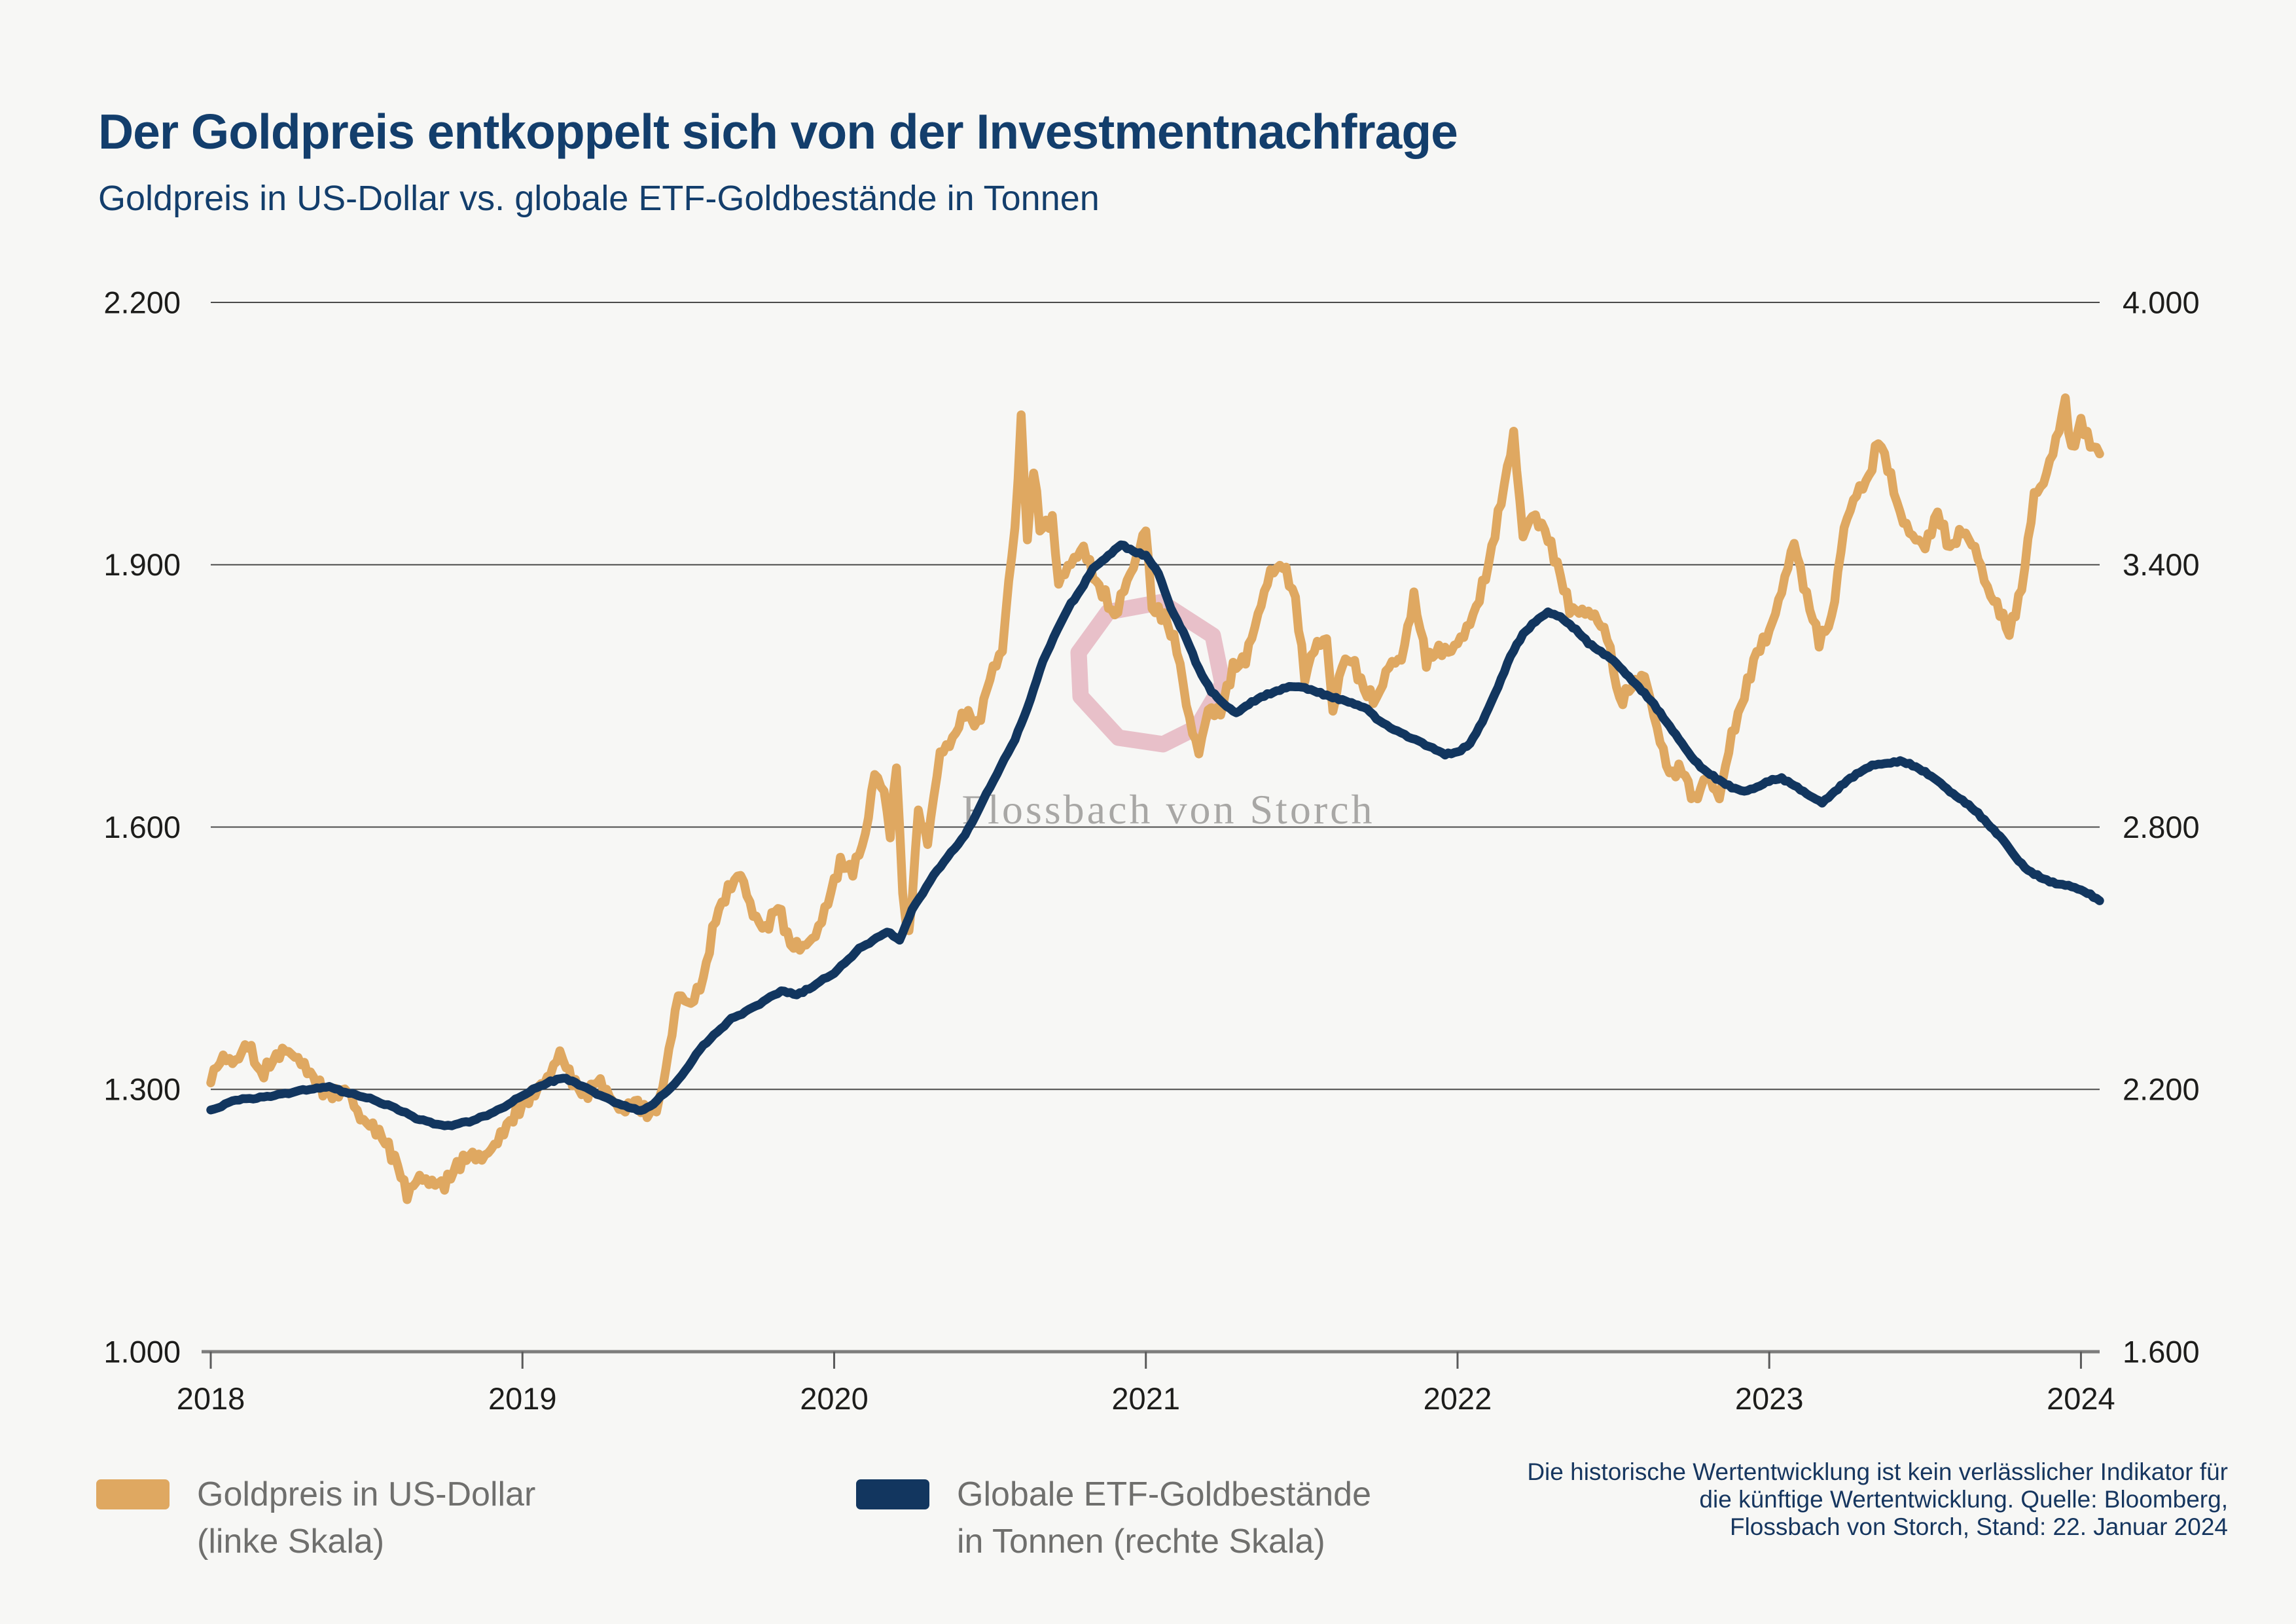 Image resolution: width=2296 pixels, height=1624 pixels. What do you see at coordinates (2161, 827) in the screenshot?
I see `right-axis-tick-label: 2.800` at bounding box center [2161, 827].